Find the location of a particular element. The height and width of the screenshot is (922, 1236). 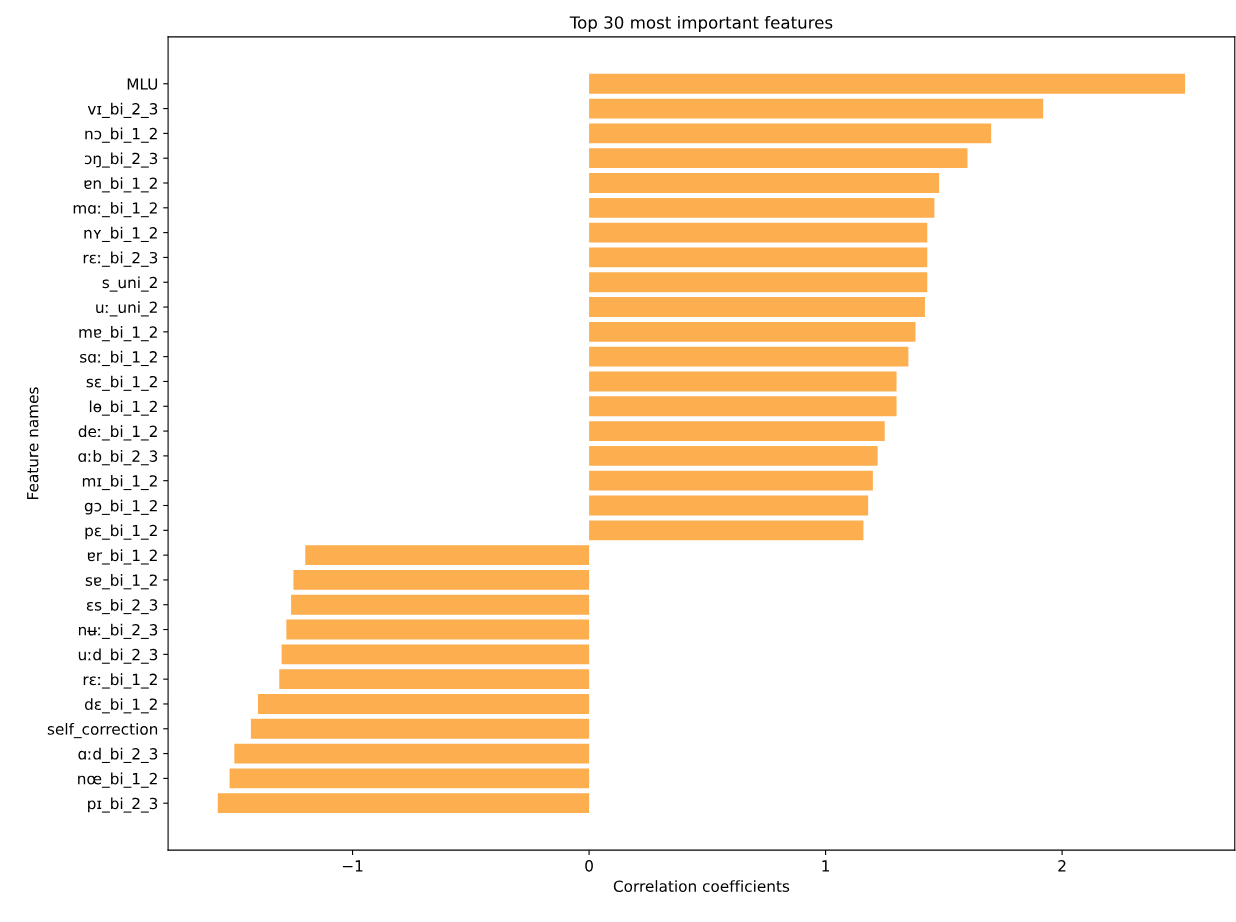

y-tick-label: ɐr_bi_1_2 is located at coordinates (122, 557).